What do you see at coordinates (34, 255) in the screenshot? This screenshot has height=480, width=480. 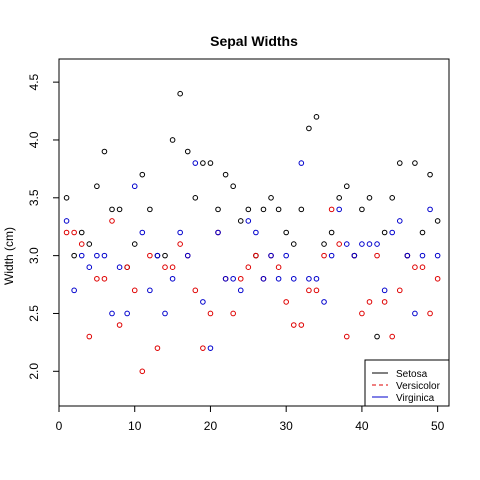 I see `y-tick-label: 3.0` at bounding box center [34, 255].